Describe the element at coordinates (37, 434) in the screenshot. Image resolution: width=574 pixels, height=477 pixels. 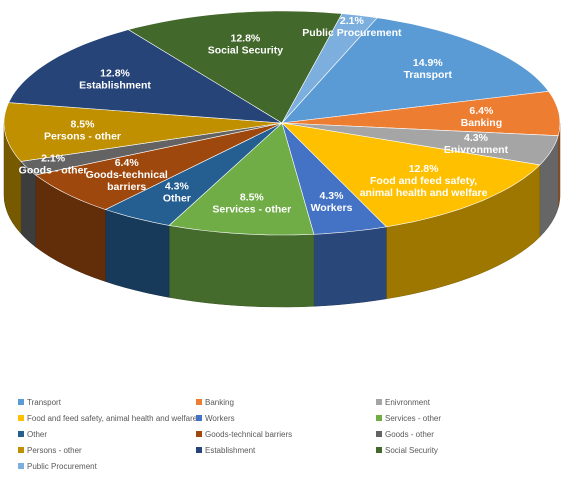
I see `legend-label: Other` at that location.